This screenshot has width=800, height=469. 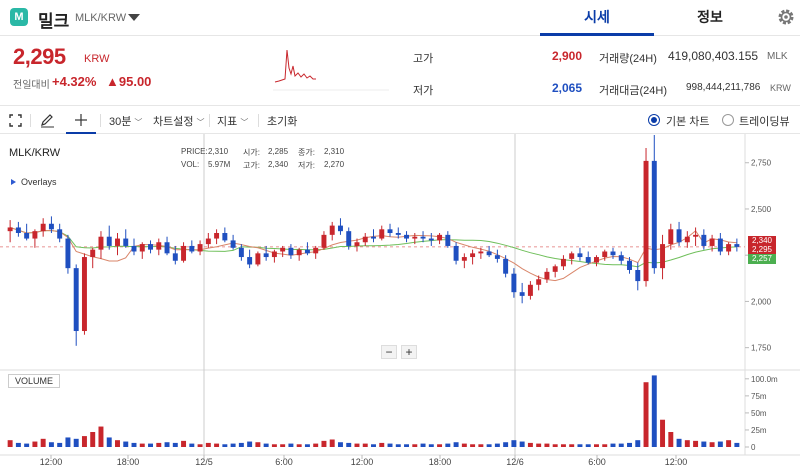 I want to click on tradingview-radio, so click(x=728, y=120).